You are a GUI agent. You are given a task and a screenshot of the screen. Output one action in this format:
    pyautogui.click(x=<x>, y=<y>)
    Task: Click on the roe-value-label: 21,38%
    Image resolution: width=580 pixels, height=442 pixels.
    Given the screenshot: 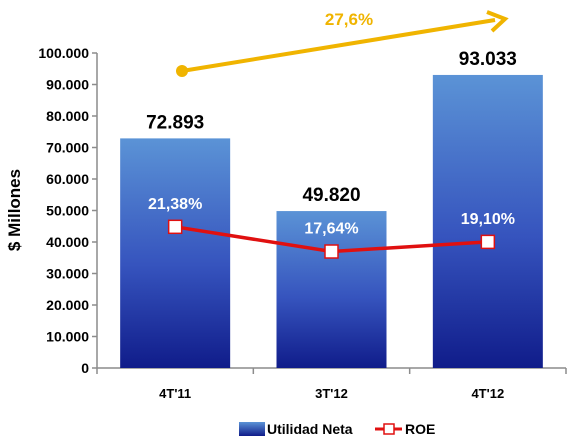 What is the action you would take?
    pyautogui.click(x=175, y=204)
    